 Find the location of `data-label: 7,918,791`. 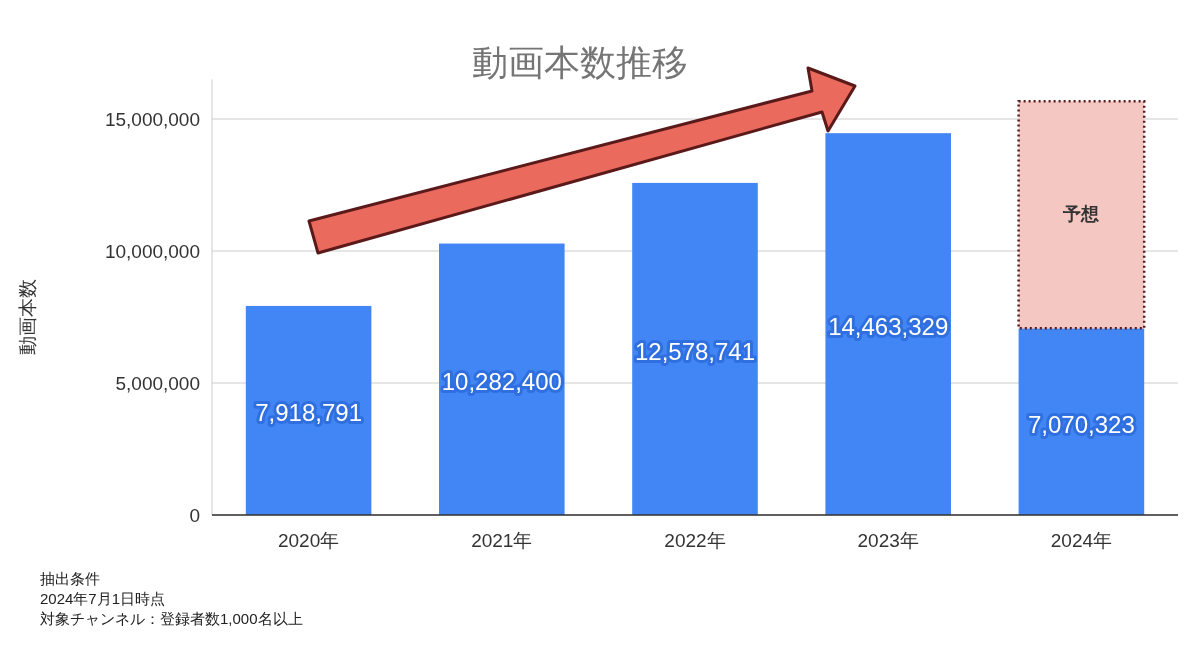

data-label: 7,918,791 is located at coordinates (308, 413).